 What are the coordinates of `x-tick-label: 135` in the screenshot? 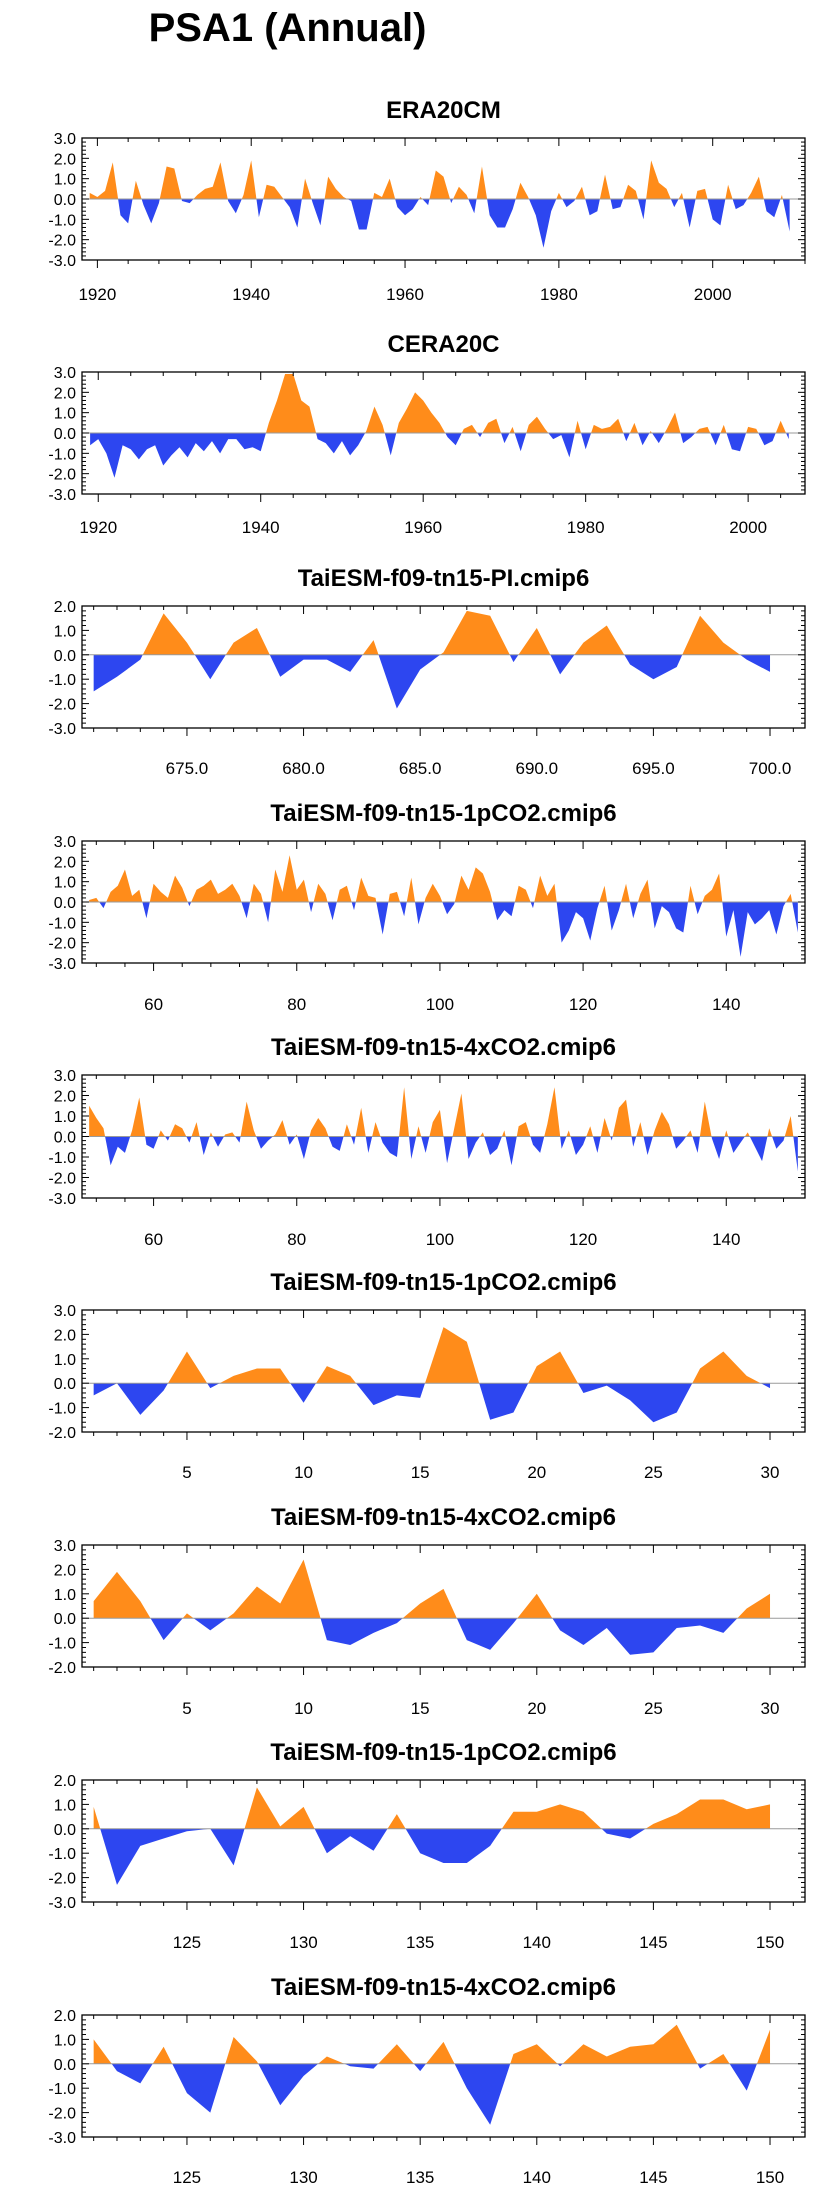 It's located at (420, 2177).